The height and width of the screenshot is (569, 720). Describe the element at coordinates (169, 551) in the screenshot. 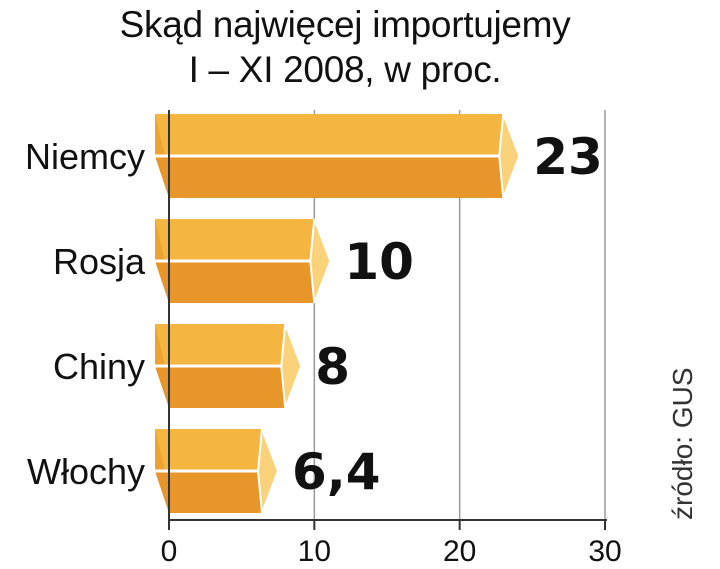

I see `x-tick-label: 0` at that location.